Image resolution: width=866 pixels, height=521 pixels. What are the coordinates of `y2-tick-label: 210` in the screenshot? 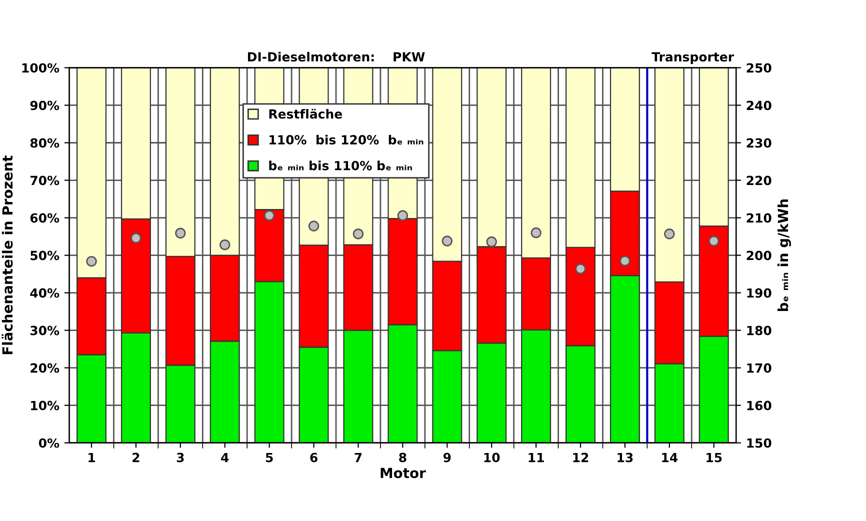 It's located at (759, 218).